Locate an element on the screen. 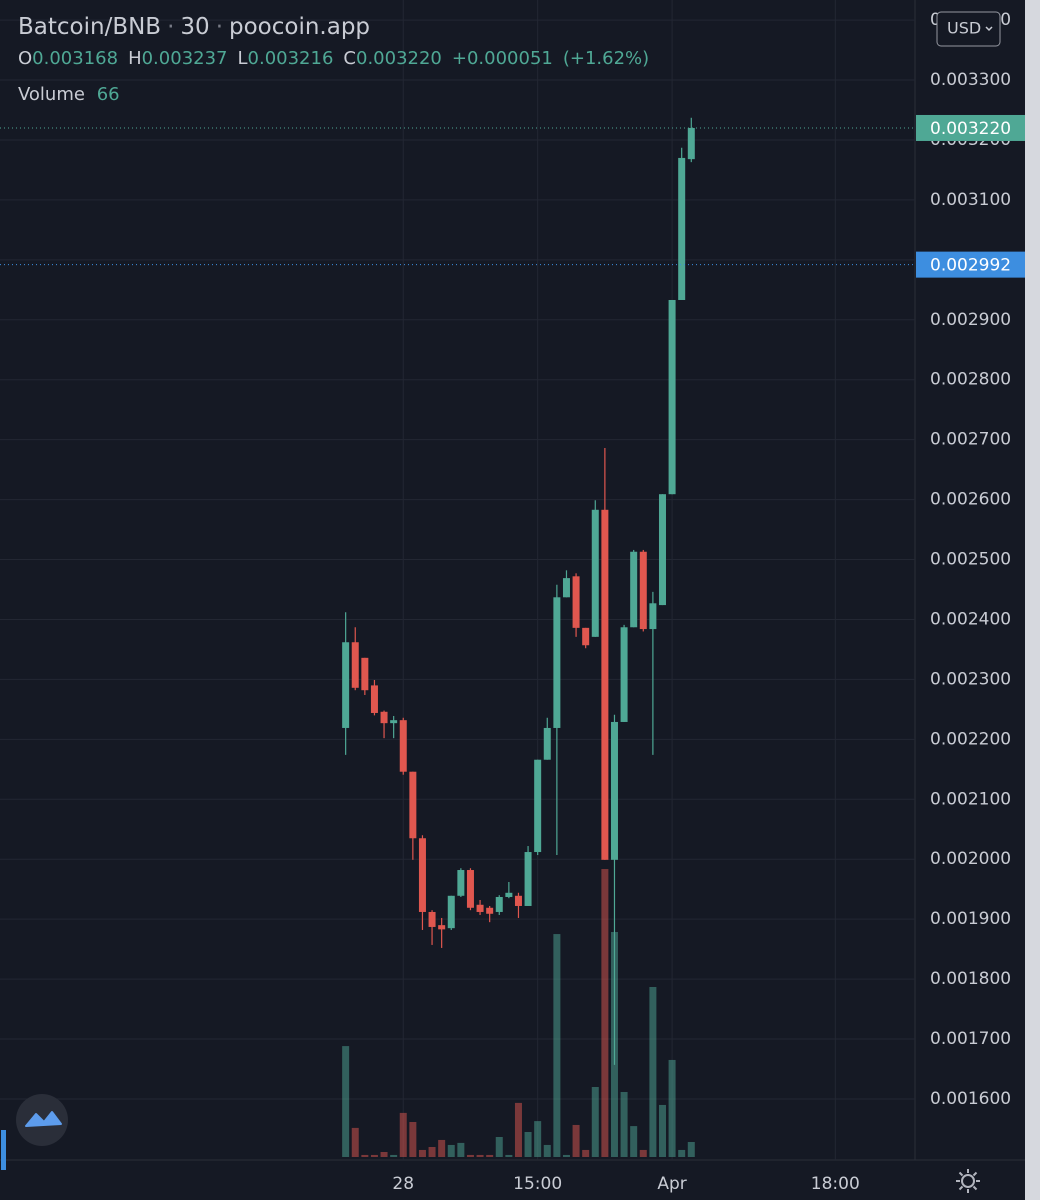 Image resolution: width=1040 pixels, height=1200 pixels. price-tag-label: 0.002992 is located at coordinates (970, 266).